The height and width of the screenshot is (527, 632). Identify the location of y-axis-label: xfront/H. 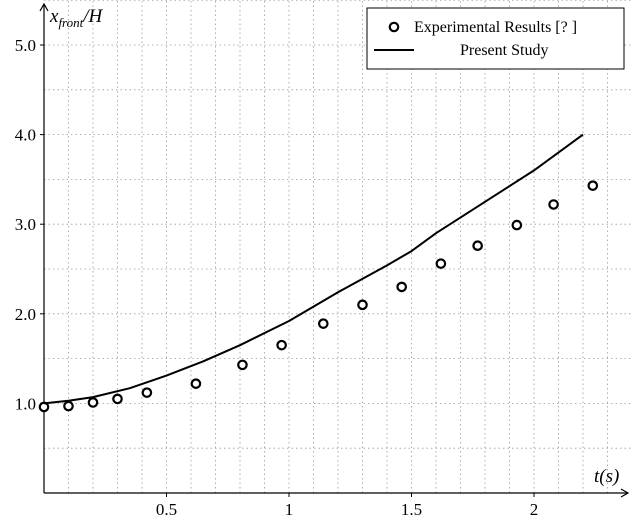
(76, 18).